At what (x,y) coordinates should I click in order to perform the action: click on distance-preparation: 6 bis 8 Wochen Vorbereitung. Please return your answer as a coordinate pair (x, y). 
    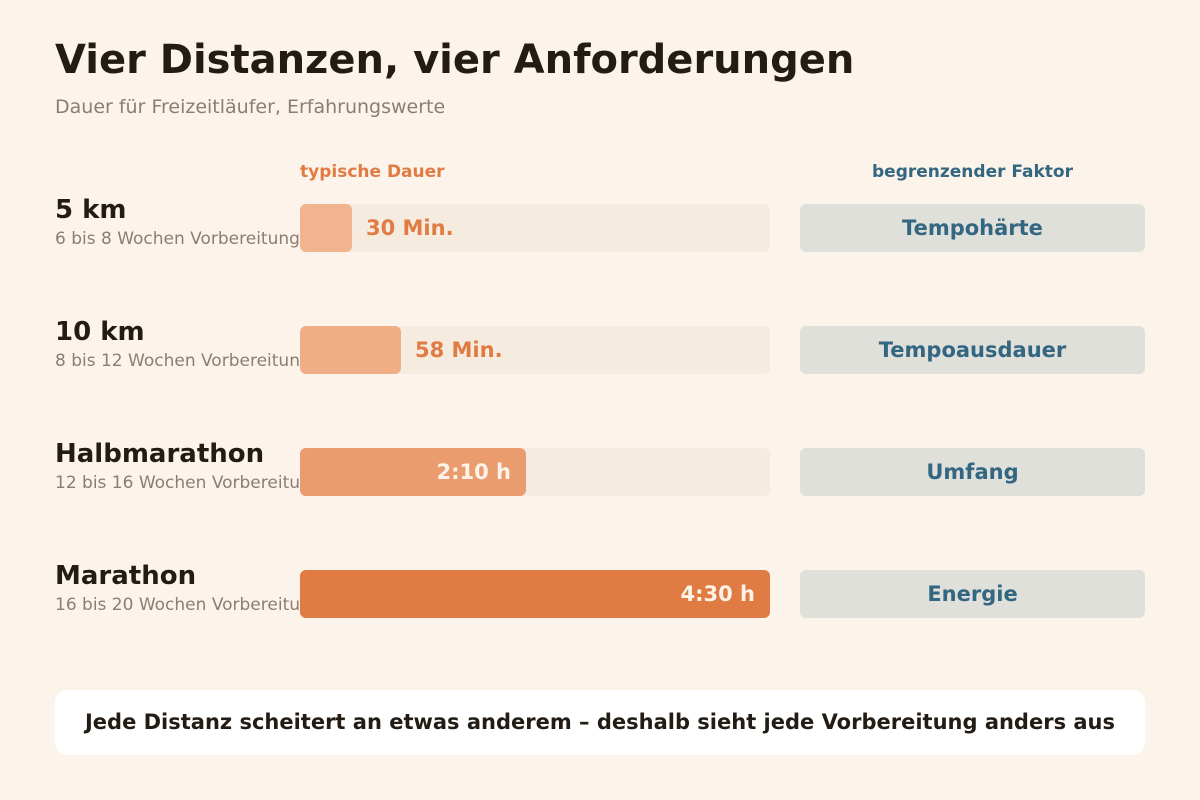
    Looking at the image, I should click on (177, 239).